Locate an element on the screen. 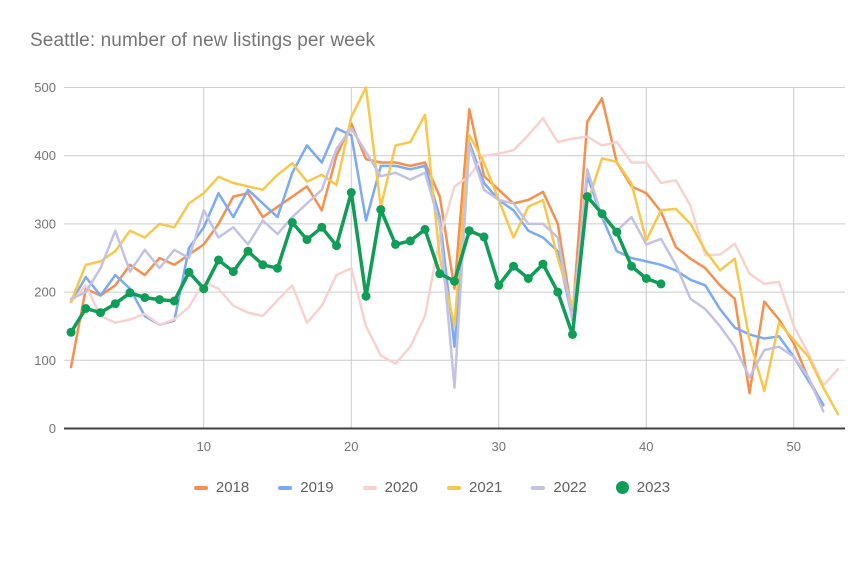  legend-swatch-2019 is located at coordinates (285, 487).